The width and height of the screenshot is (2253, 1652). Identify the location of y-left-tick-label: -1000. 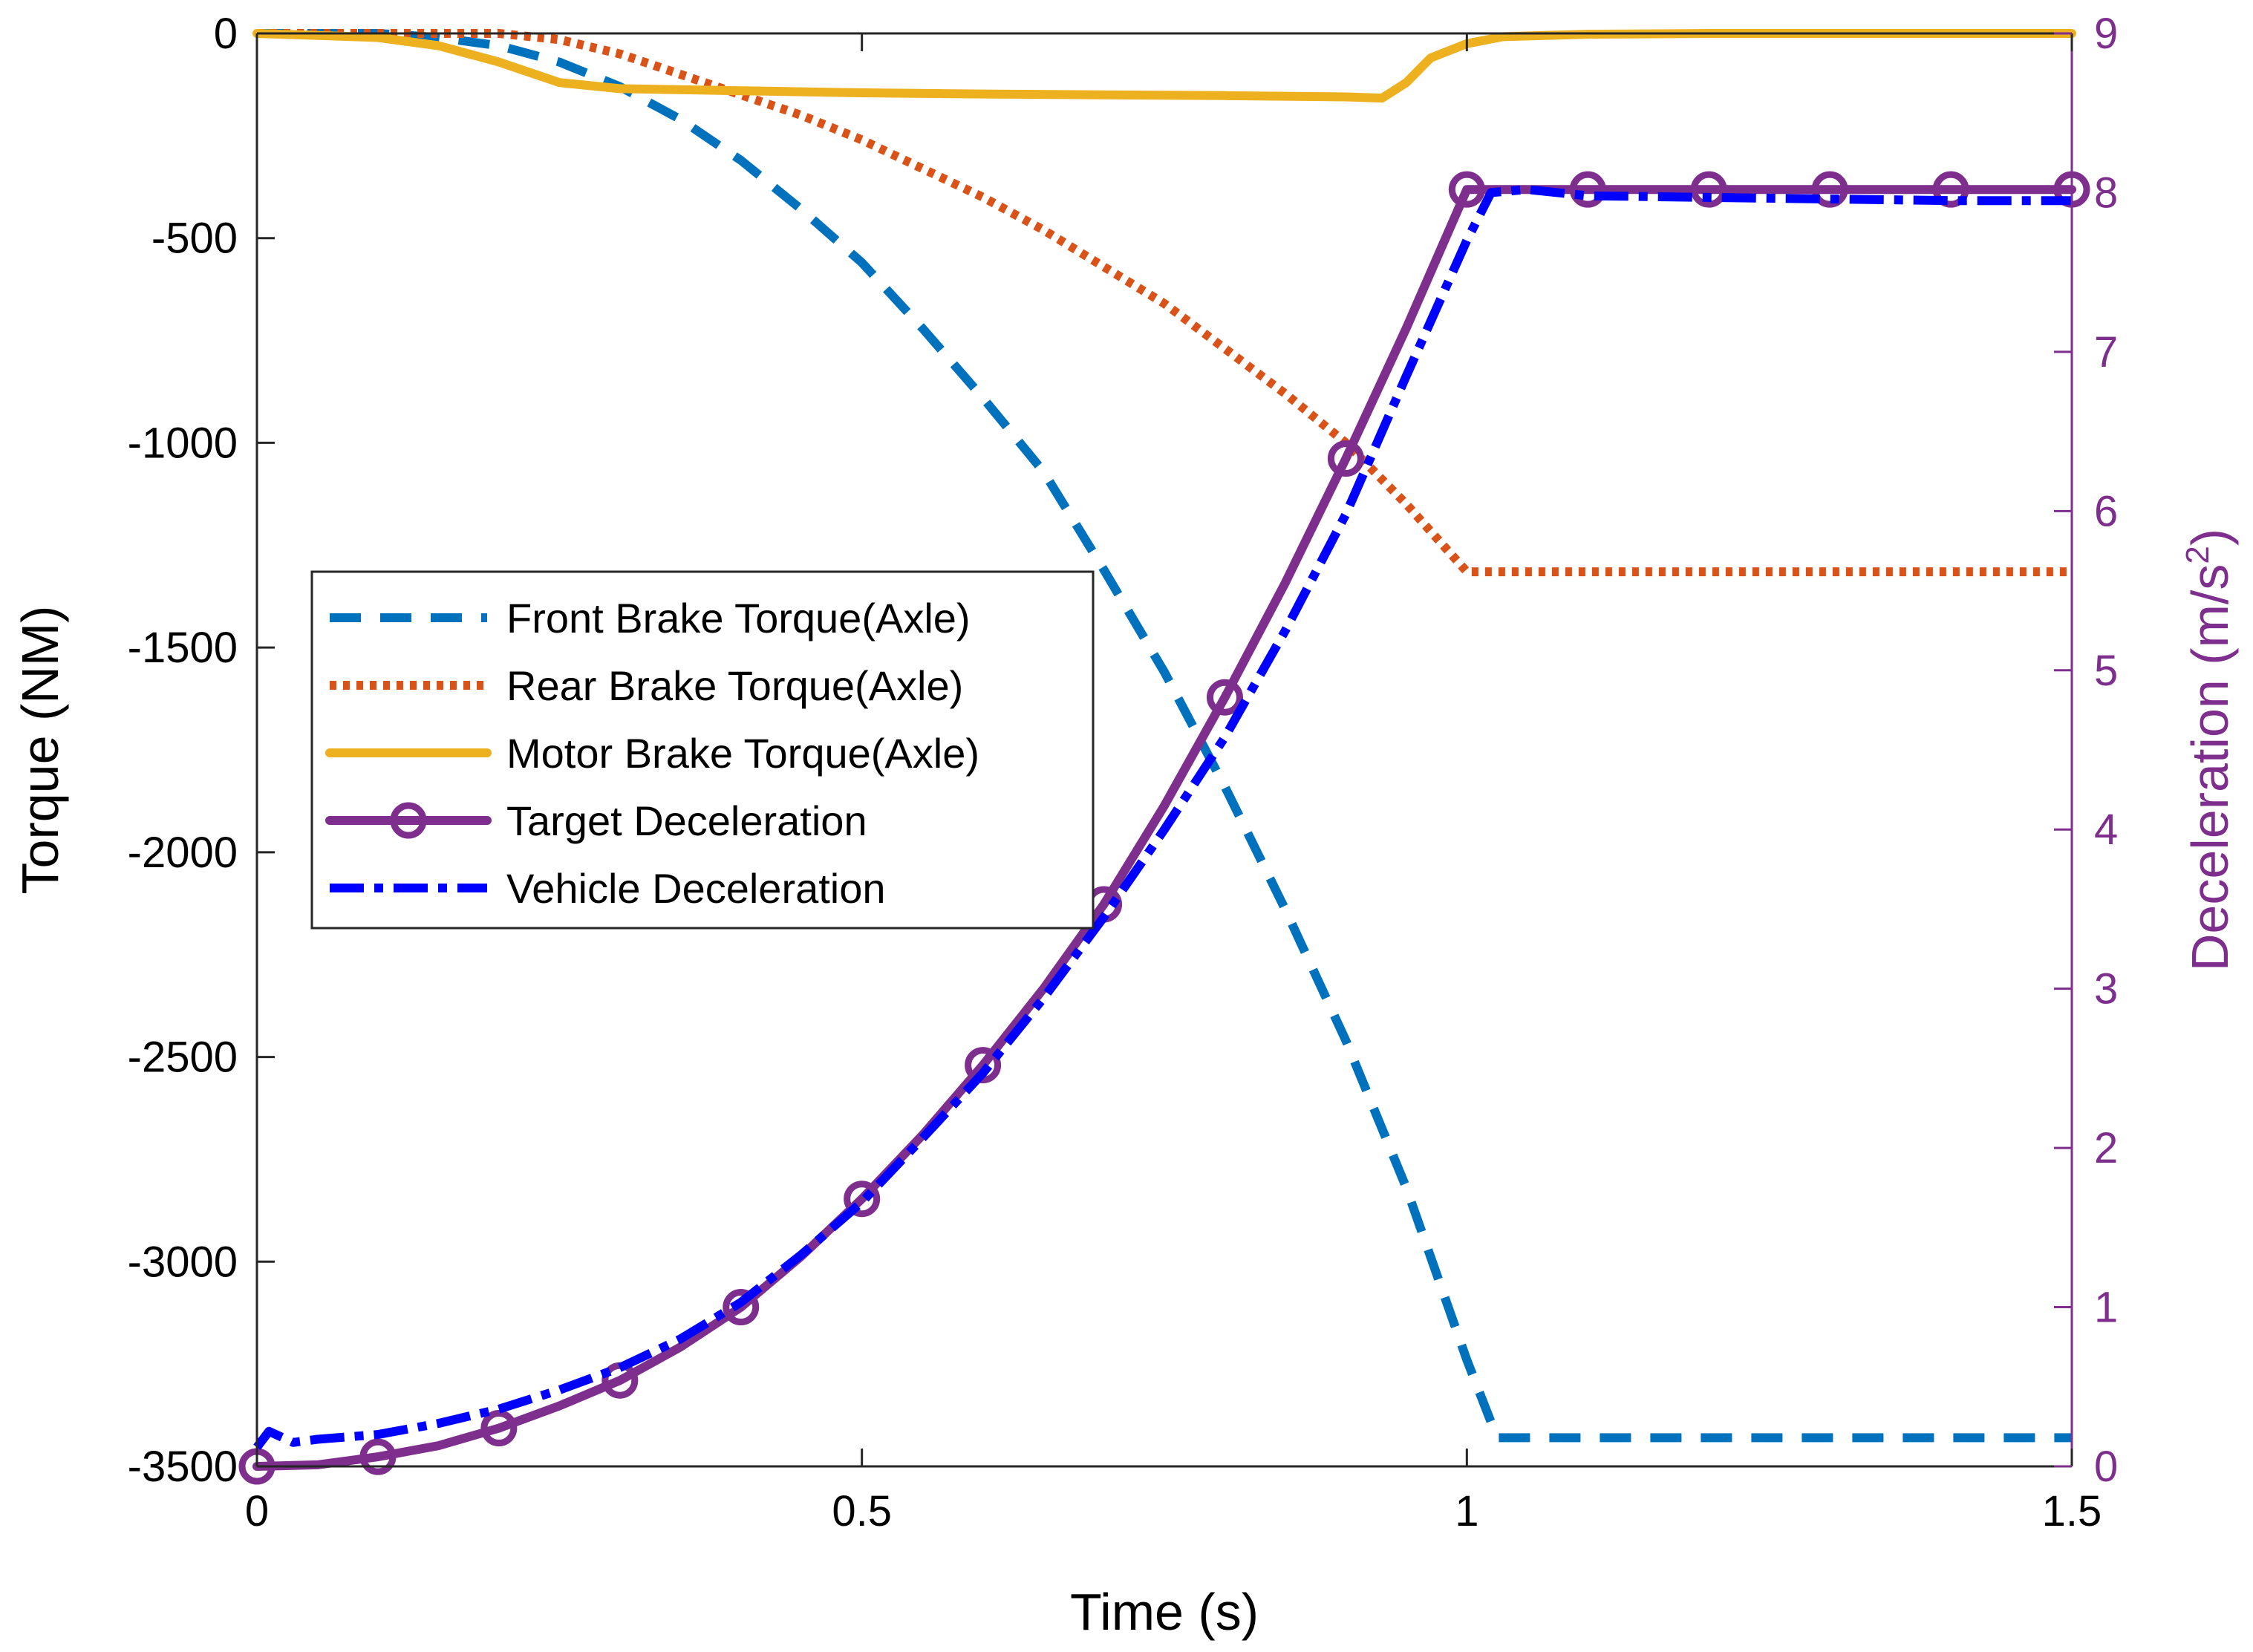
(183, 443).